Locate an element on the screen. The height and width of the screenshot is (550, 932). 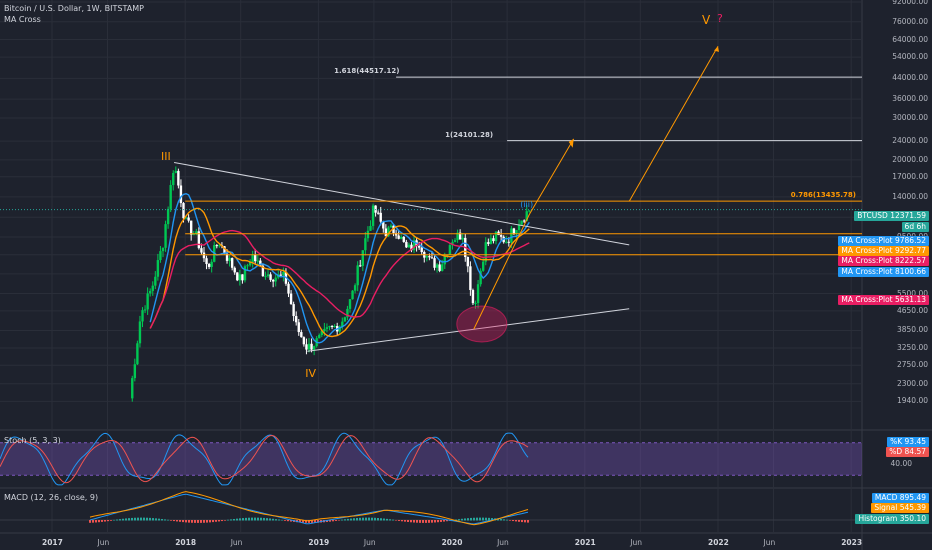
moving-average-line is located at coordinates (339, 268).